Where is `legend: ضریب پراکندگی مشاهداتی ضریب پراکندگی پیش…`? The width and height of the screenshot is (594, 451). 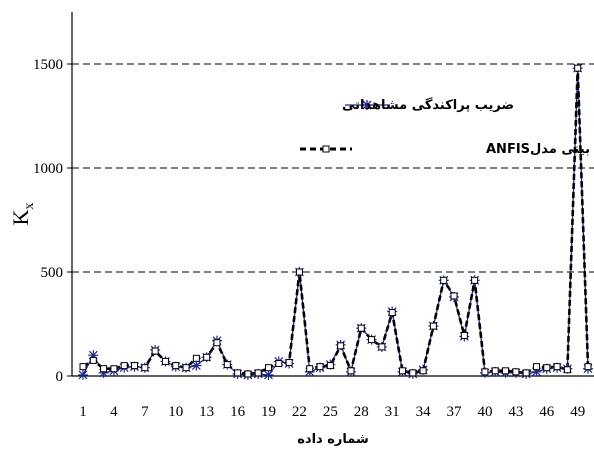
legend: ضریب پراکندگی مشاهداتی ضریب پراکندگی پیش… is located at coordinates (447, 127).